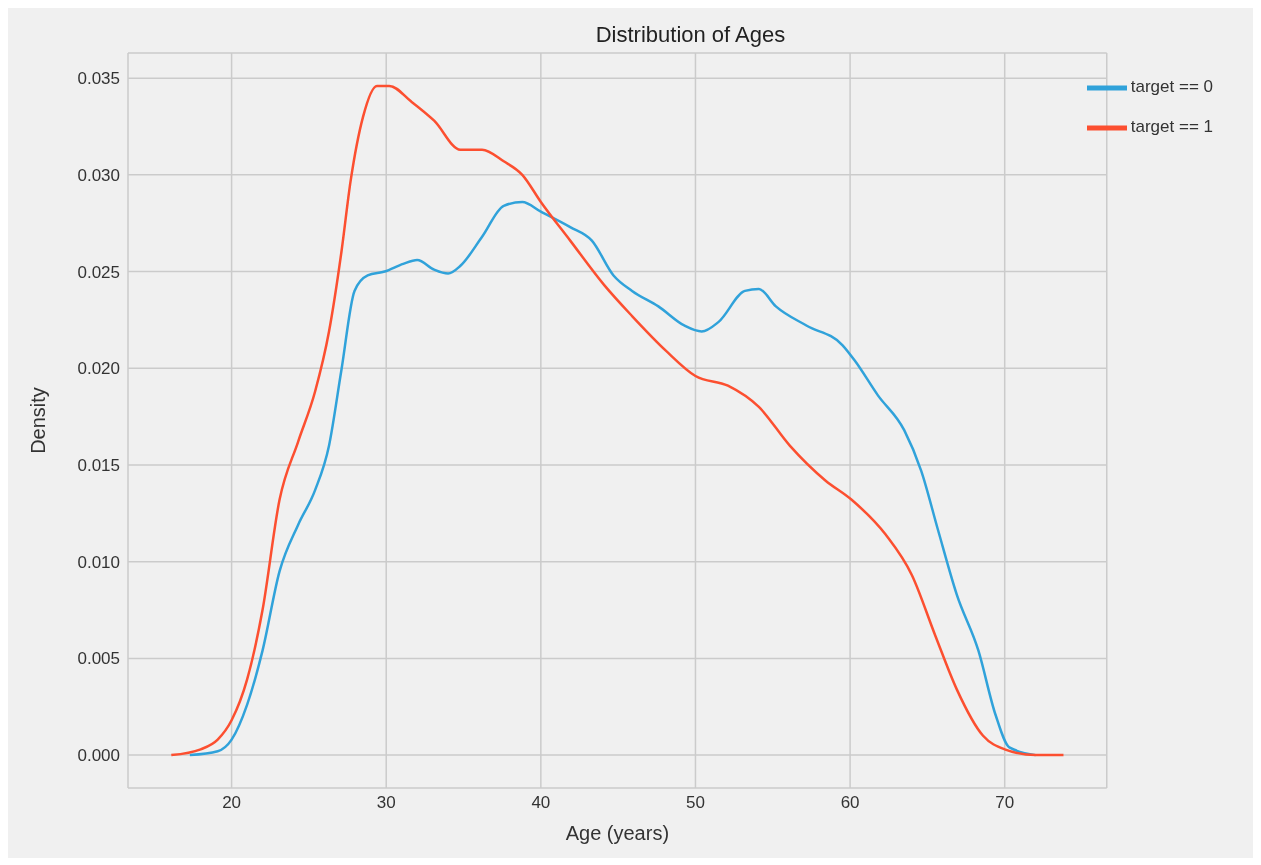  I want to click on y-tick-label: 0.020, so click(98, 369).